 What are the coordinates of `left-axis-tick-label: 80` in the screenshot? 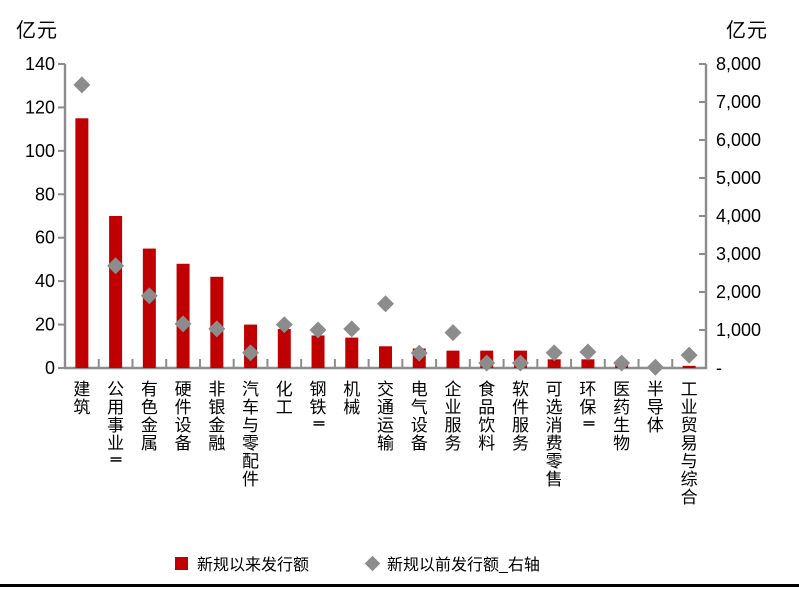 It's located at (45, 194).